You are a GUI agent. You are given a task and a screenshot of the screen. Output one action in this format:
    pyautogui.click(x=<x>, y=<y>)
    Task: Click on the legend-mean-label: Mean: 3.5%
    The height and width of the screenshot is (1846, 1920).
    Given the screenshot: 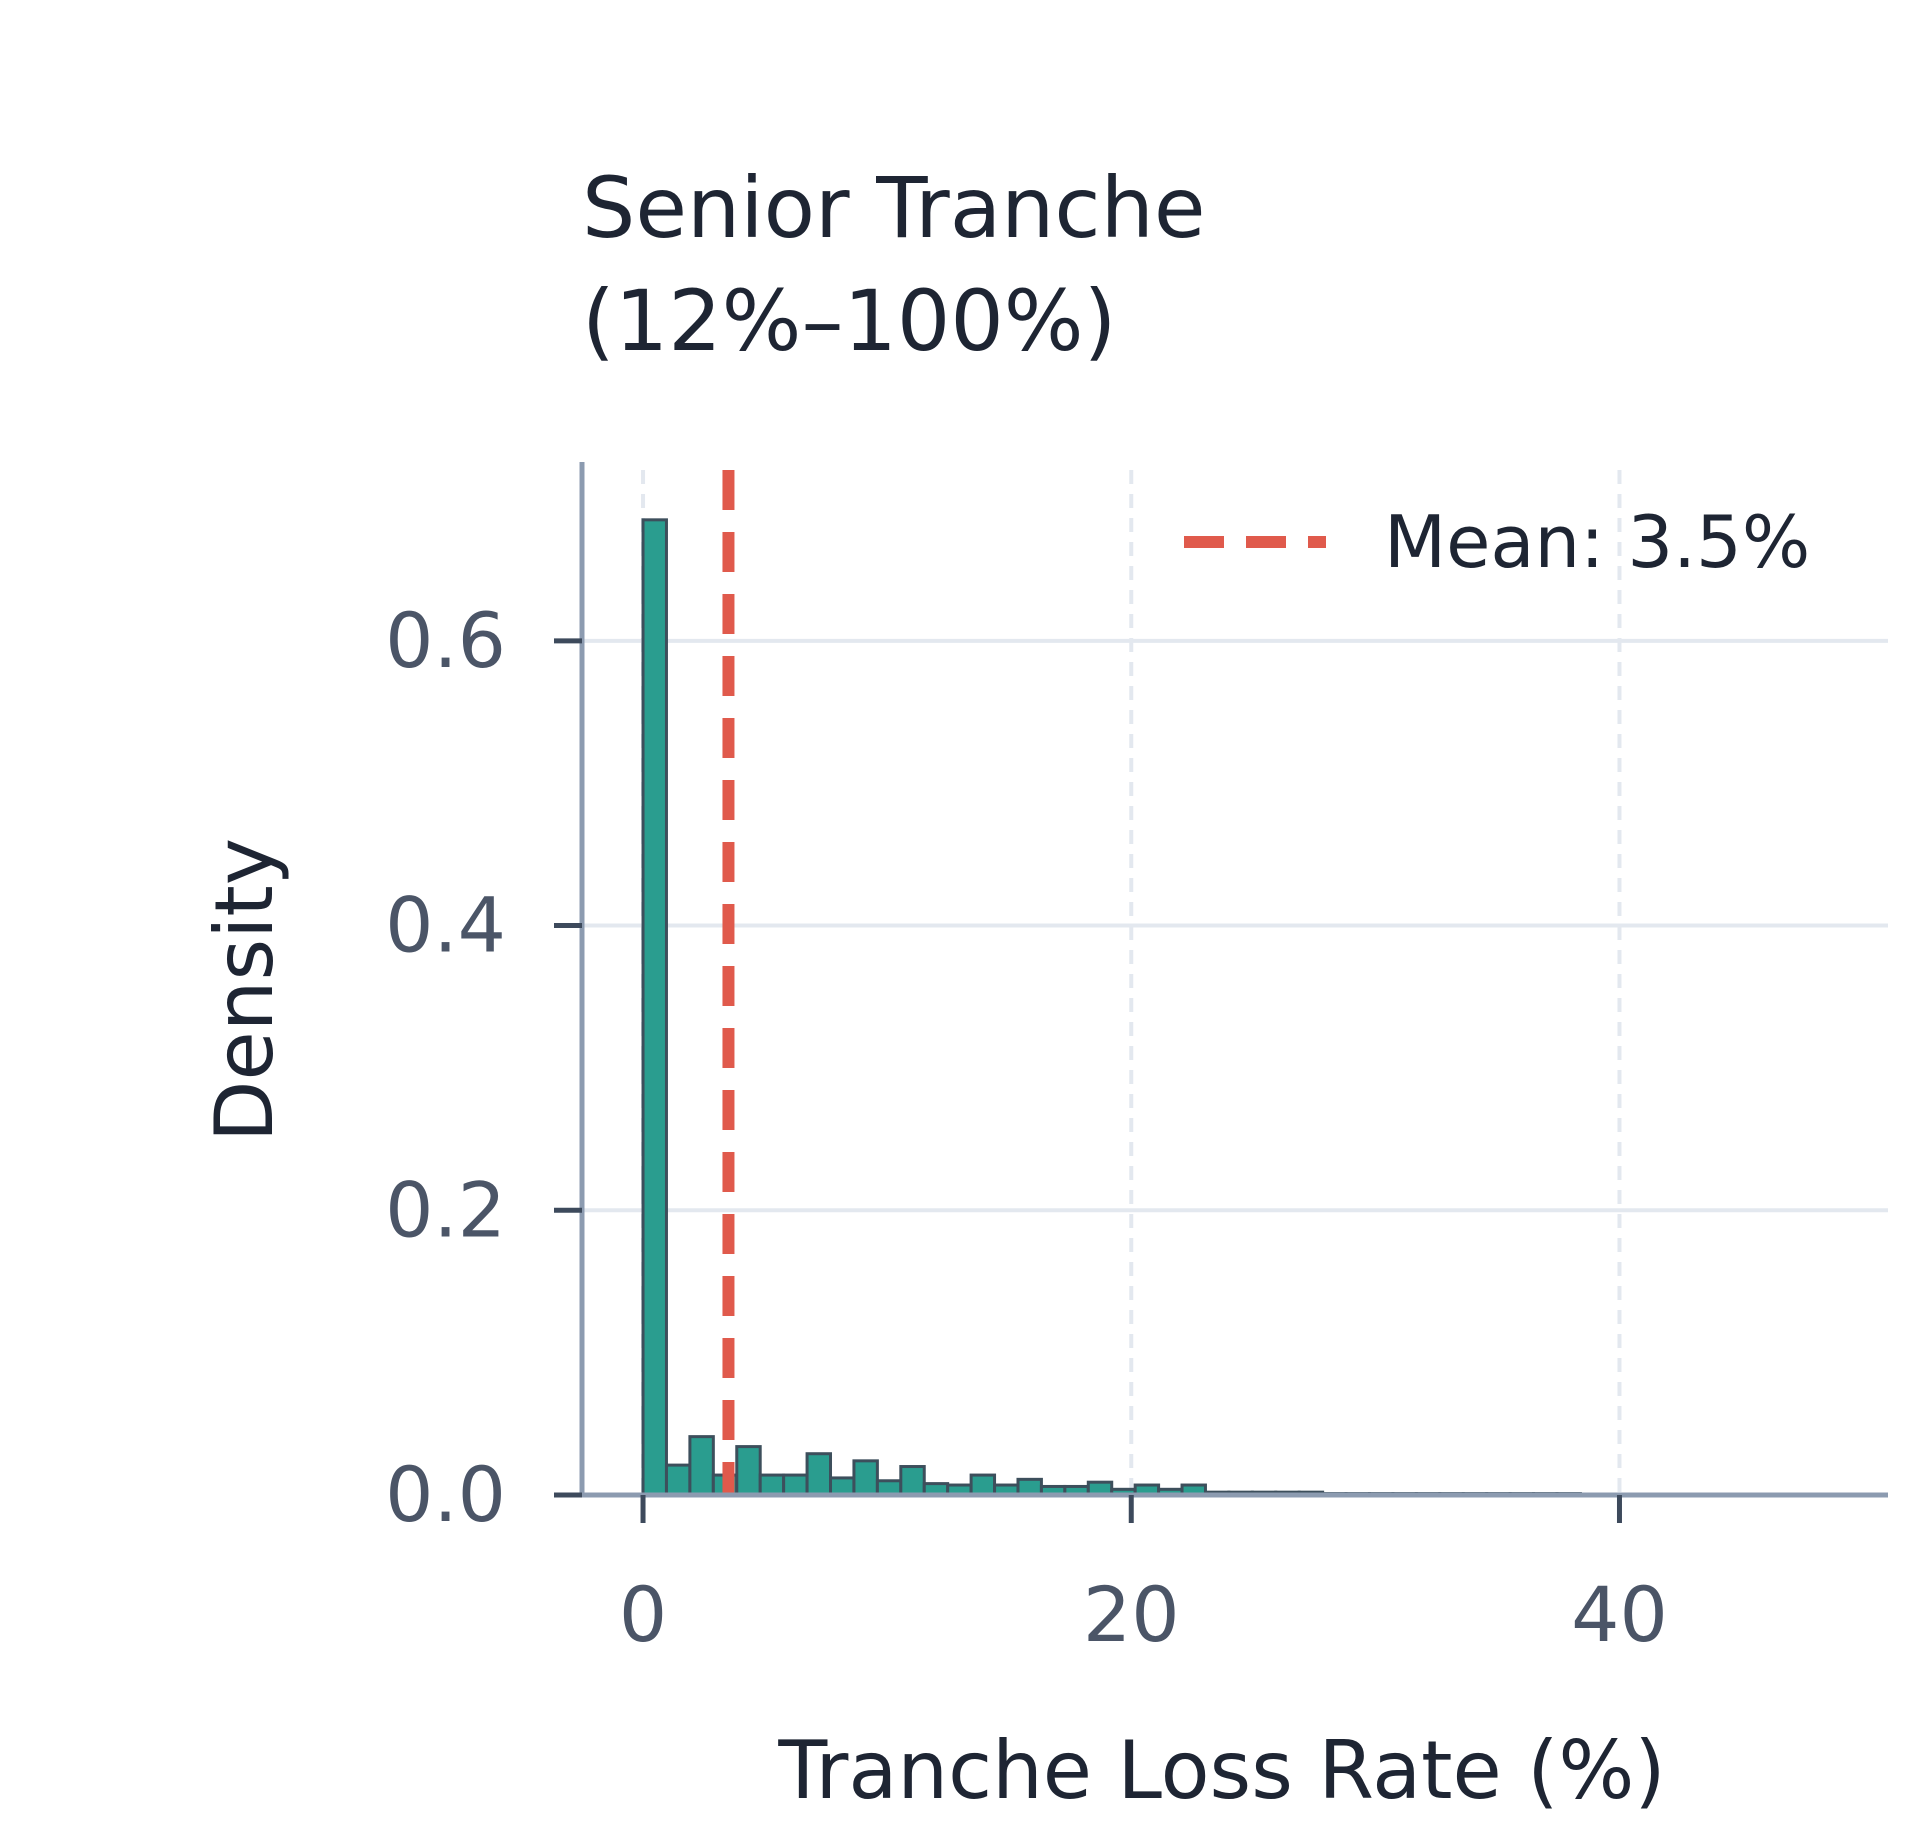 What is the action you would take?
    pyautogui.click(x=1597, y=542)
    